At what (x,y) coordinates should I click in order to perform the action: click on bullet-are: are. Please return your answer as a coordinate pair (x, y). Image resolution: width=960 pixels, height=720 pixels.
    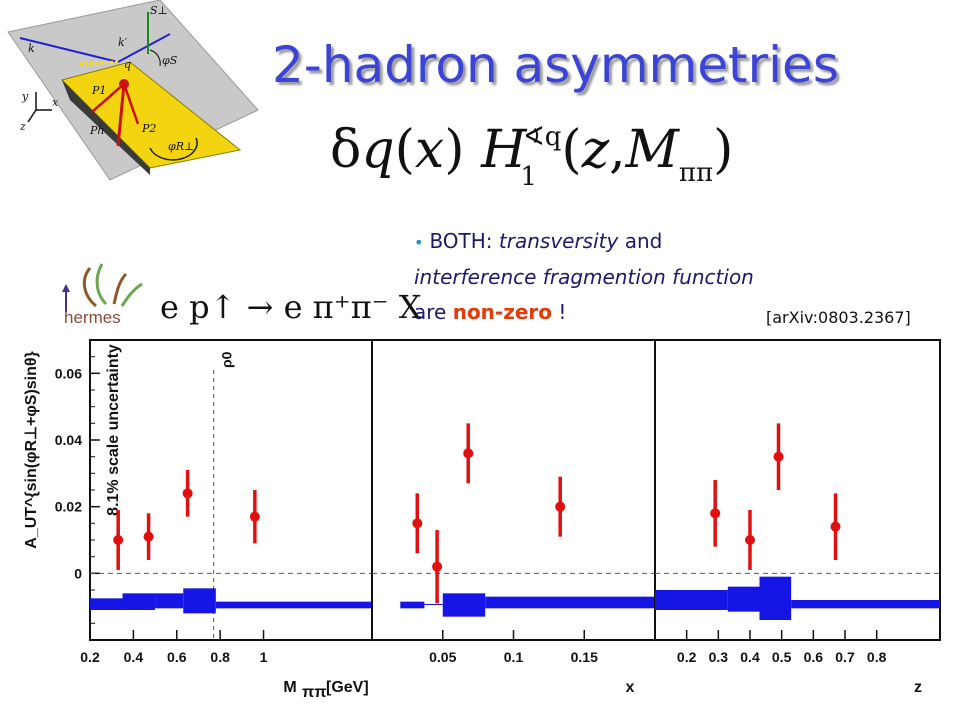
    Looking at the image, I should click on (430, 312).